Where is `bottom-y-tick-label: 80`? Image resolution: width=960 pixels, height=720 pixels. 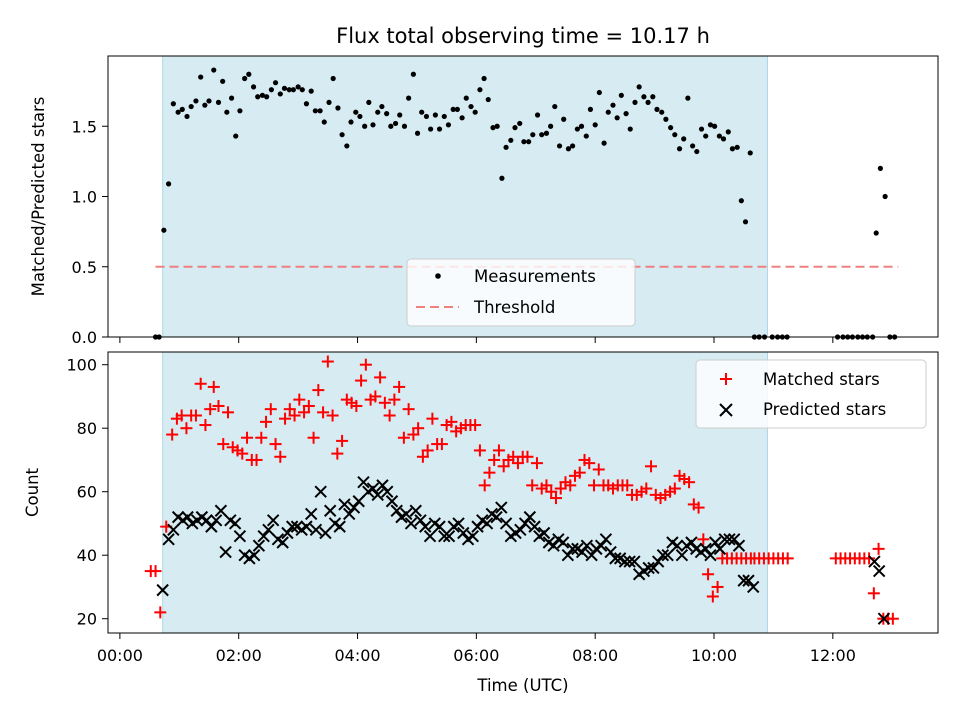 bottom-y-tick-label: 80 is located at coordinates (87, 428).